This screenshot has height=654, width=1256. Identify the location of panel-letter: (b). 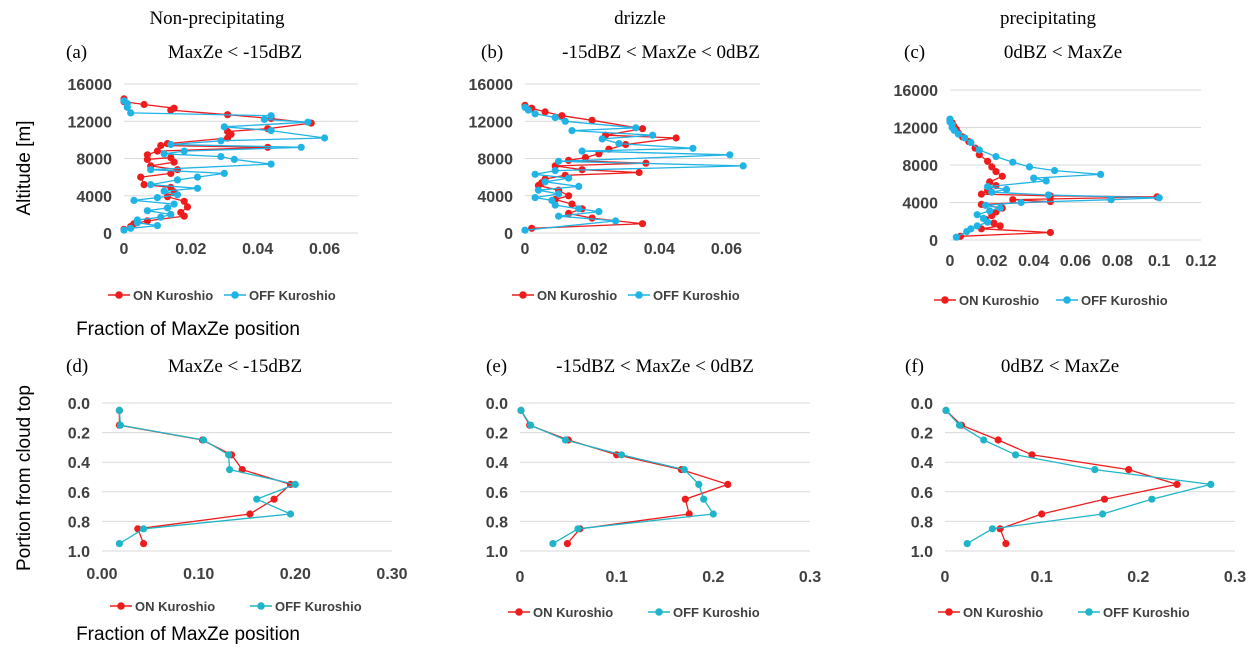
(492, 52).